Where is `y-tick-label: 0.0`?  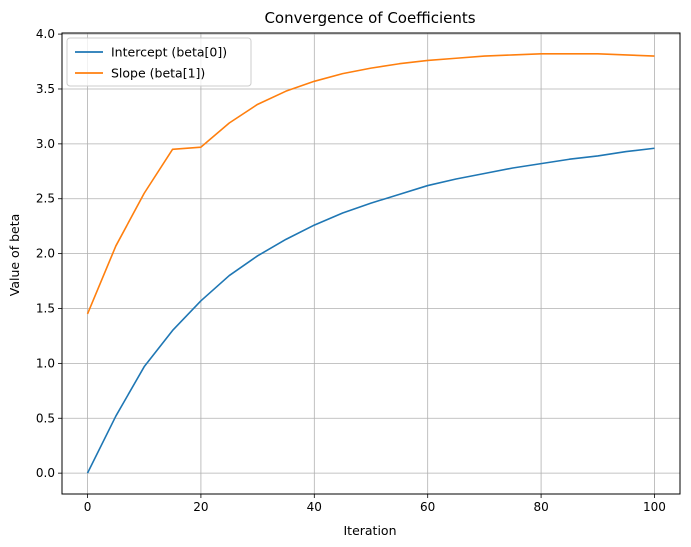
y-tick-label: 0.0 is located at coordinates (45, 473).